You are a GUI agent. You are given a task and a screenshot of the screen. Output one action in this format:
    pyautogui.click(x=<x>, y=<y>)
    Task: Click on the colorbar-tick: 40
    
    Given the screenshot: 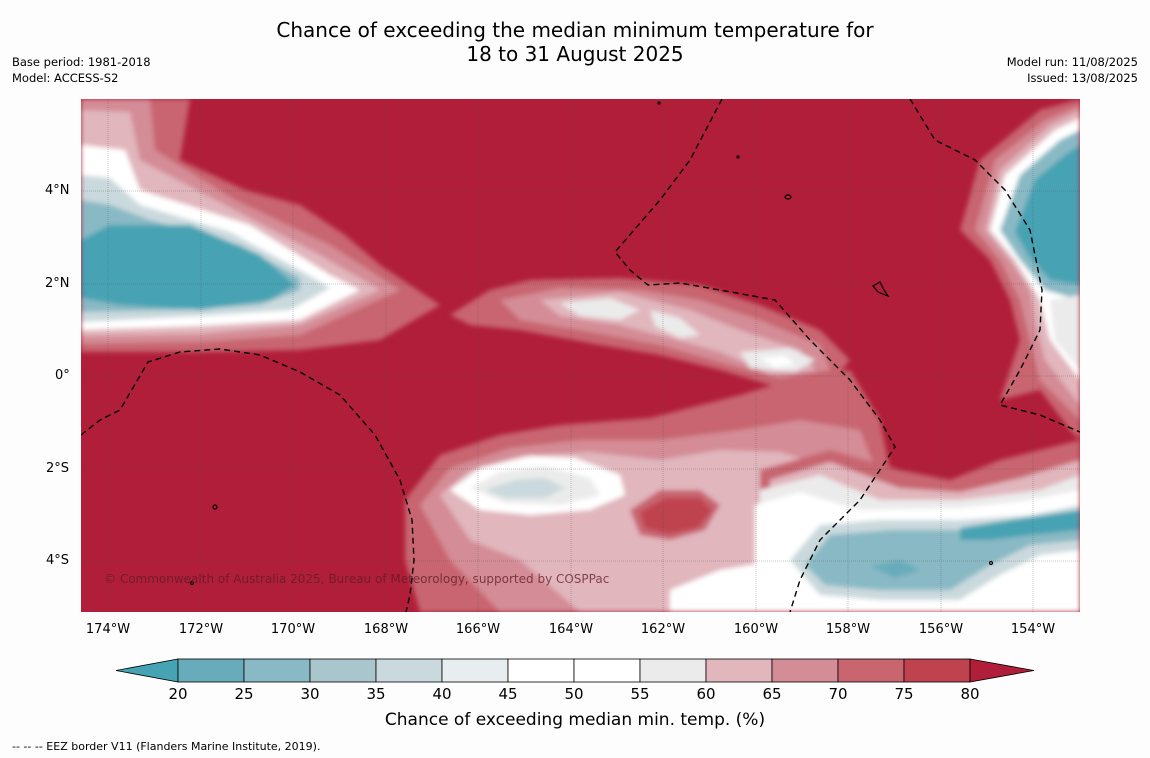 What is the action you would take?
    pyautogui.click(x=442, y=694)
    